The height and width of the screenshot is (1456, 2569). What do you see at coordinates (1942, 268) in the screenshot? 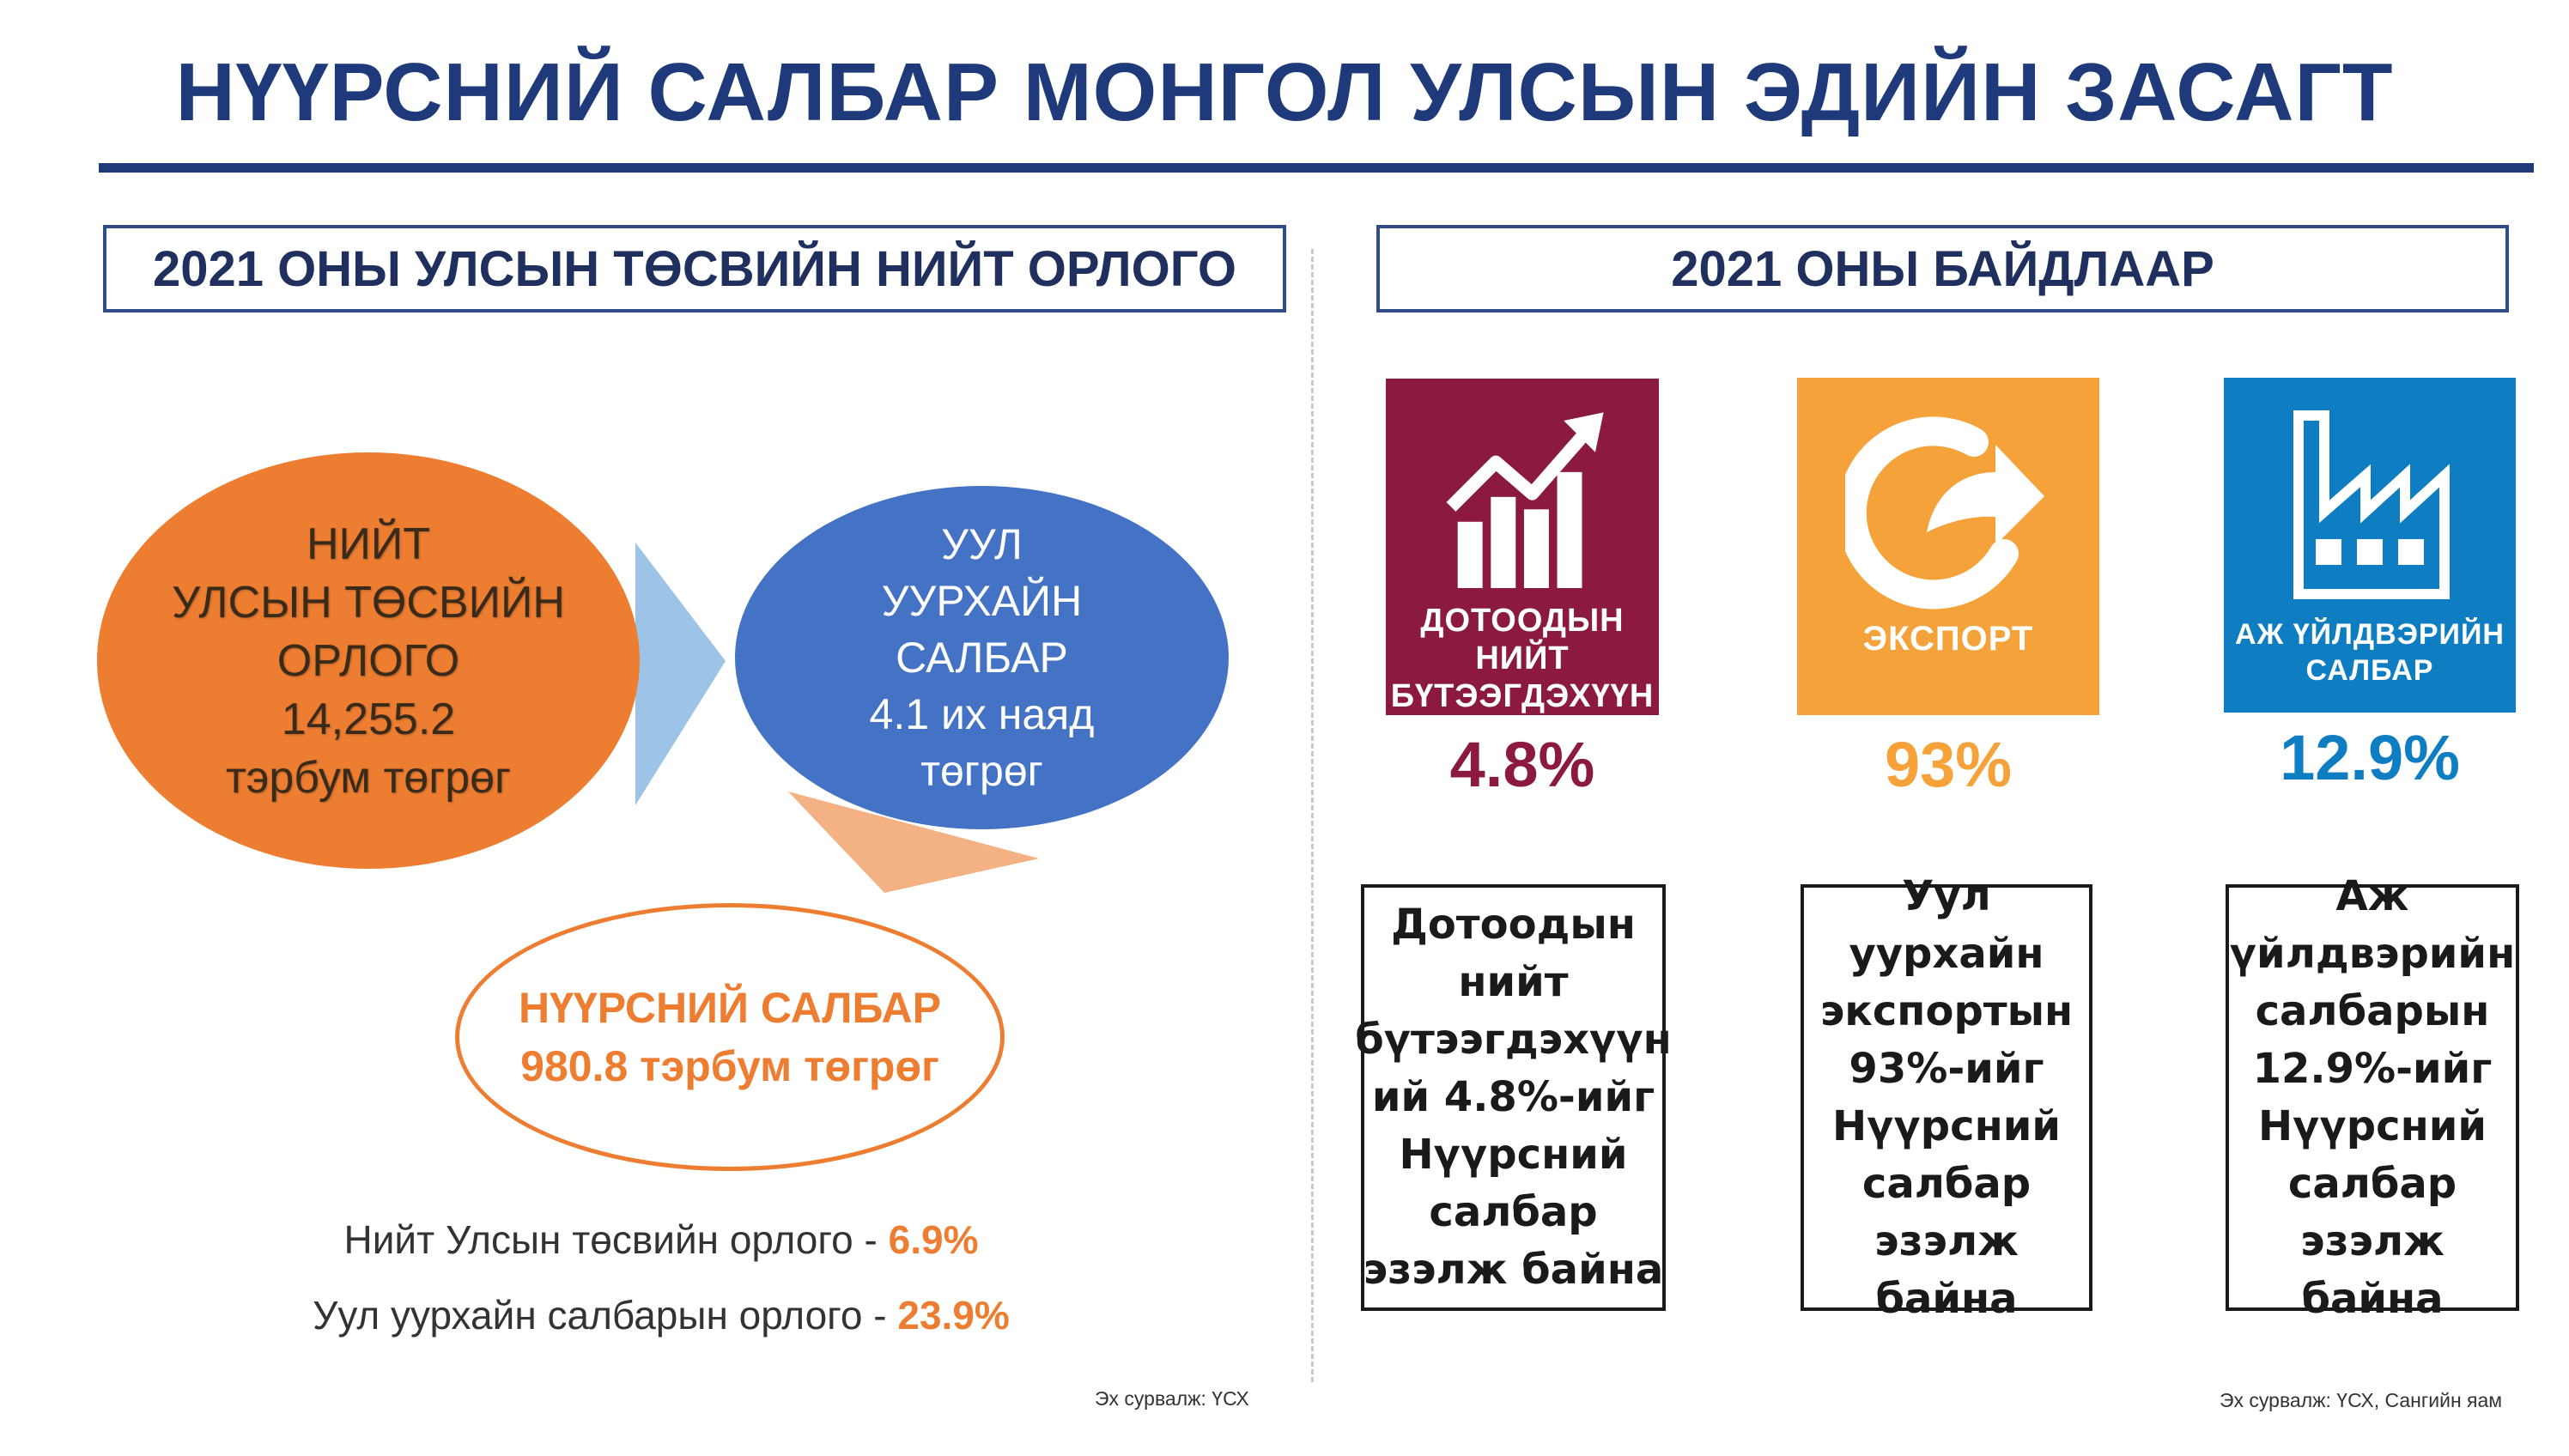
I see `right-section-header: 2021 ОНЫ БАЙДЛААР` at bounding box center [1942, 268].